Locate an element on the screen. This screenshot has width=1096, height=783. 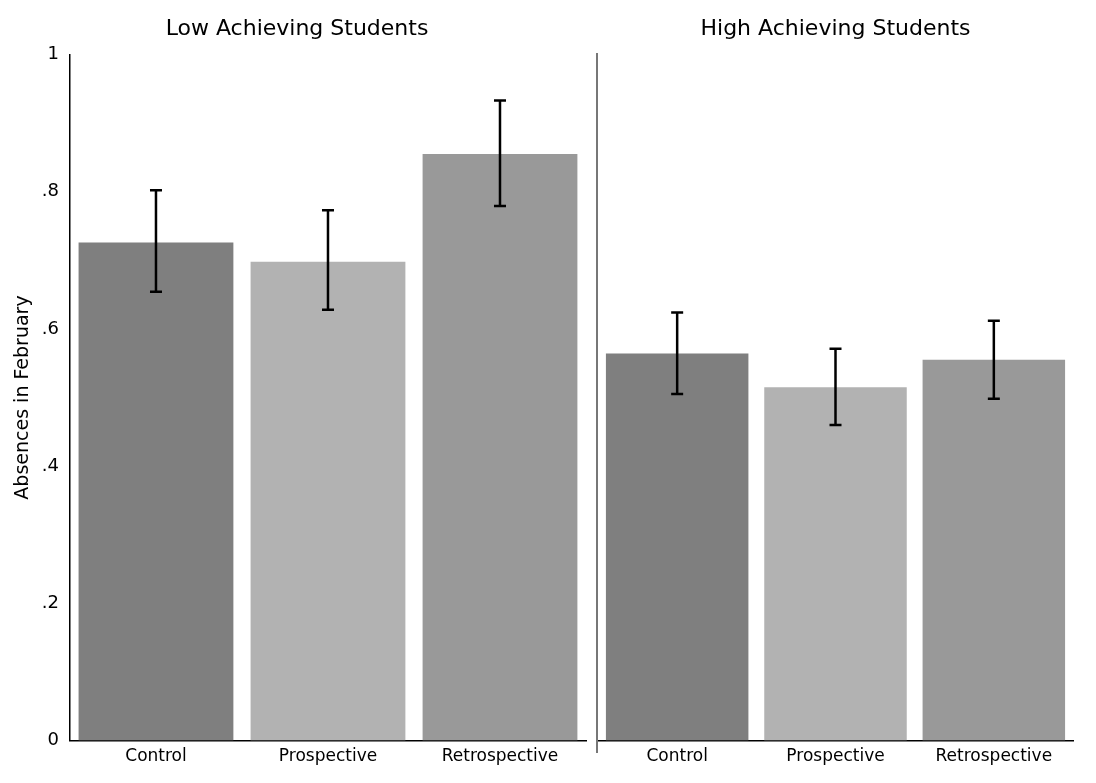
y-tick-label: .8 is located at coordinates (50, 190).